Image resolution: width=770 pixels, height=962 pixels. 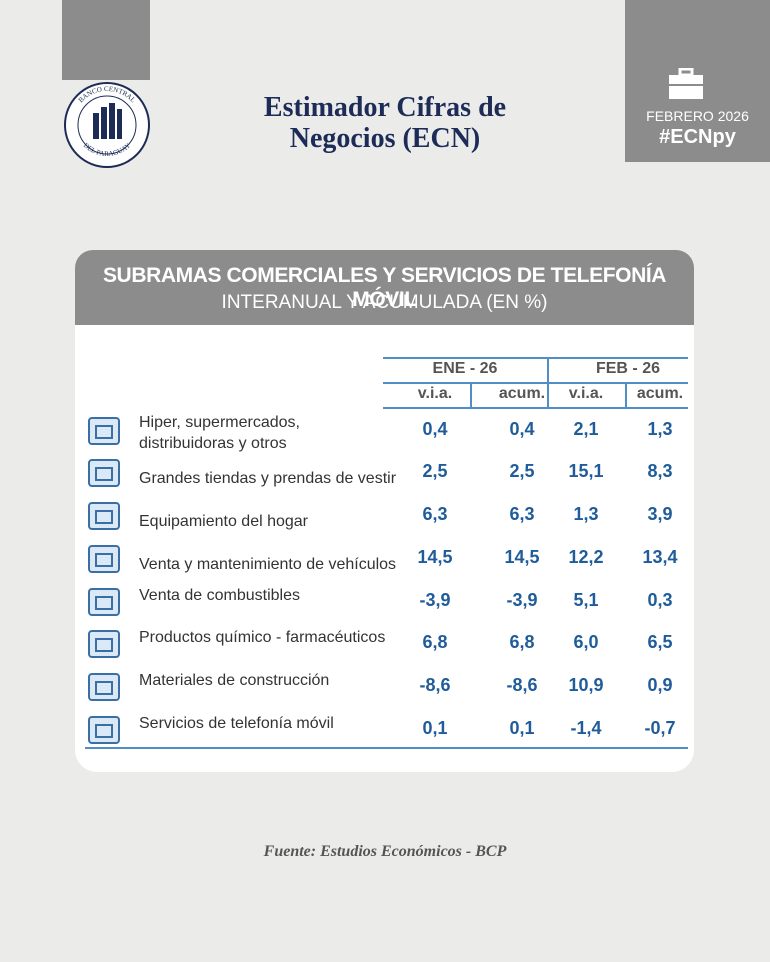 What do you see at coordinates (465, 368) in the screenshot?
I see `group-header: ENE - 26` at bounding box center [465, 368].